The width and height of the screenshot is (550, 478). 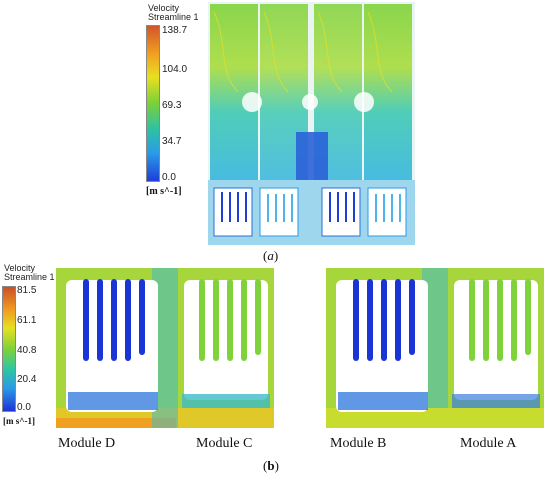 I want to click on legend-a-unit: [m s^-1], so click(x=164, y=191).